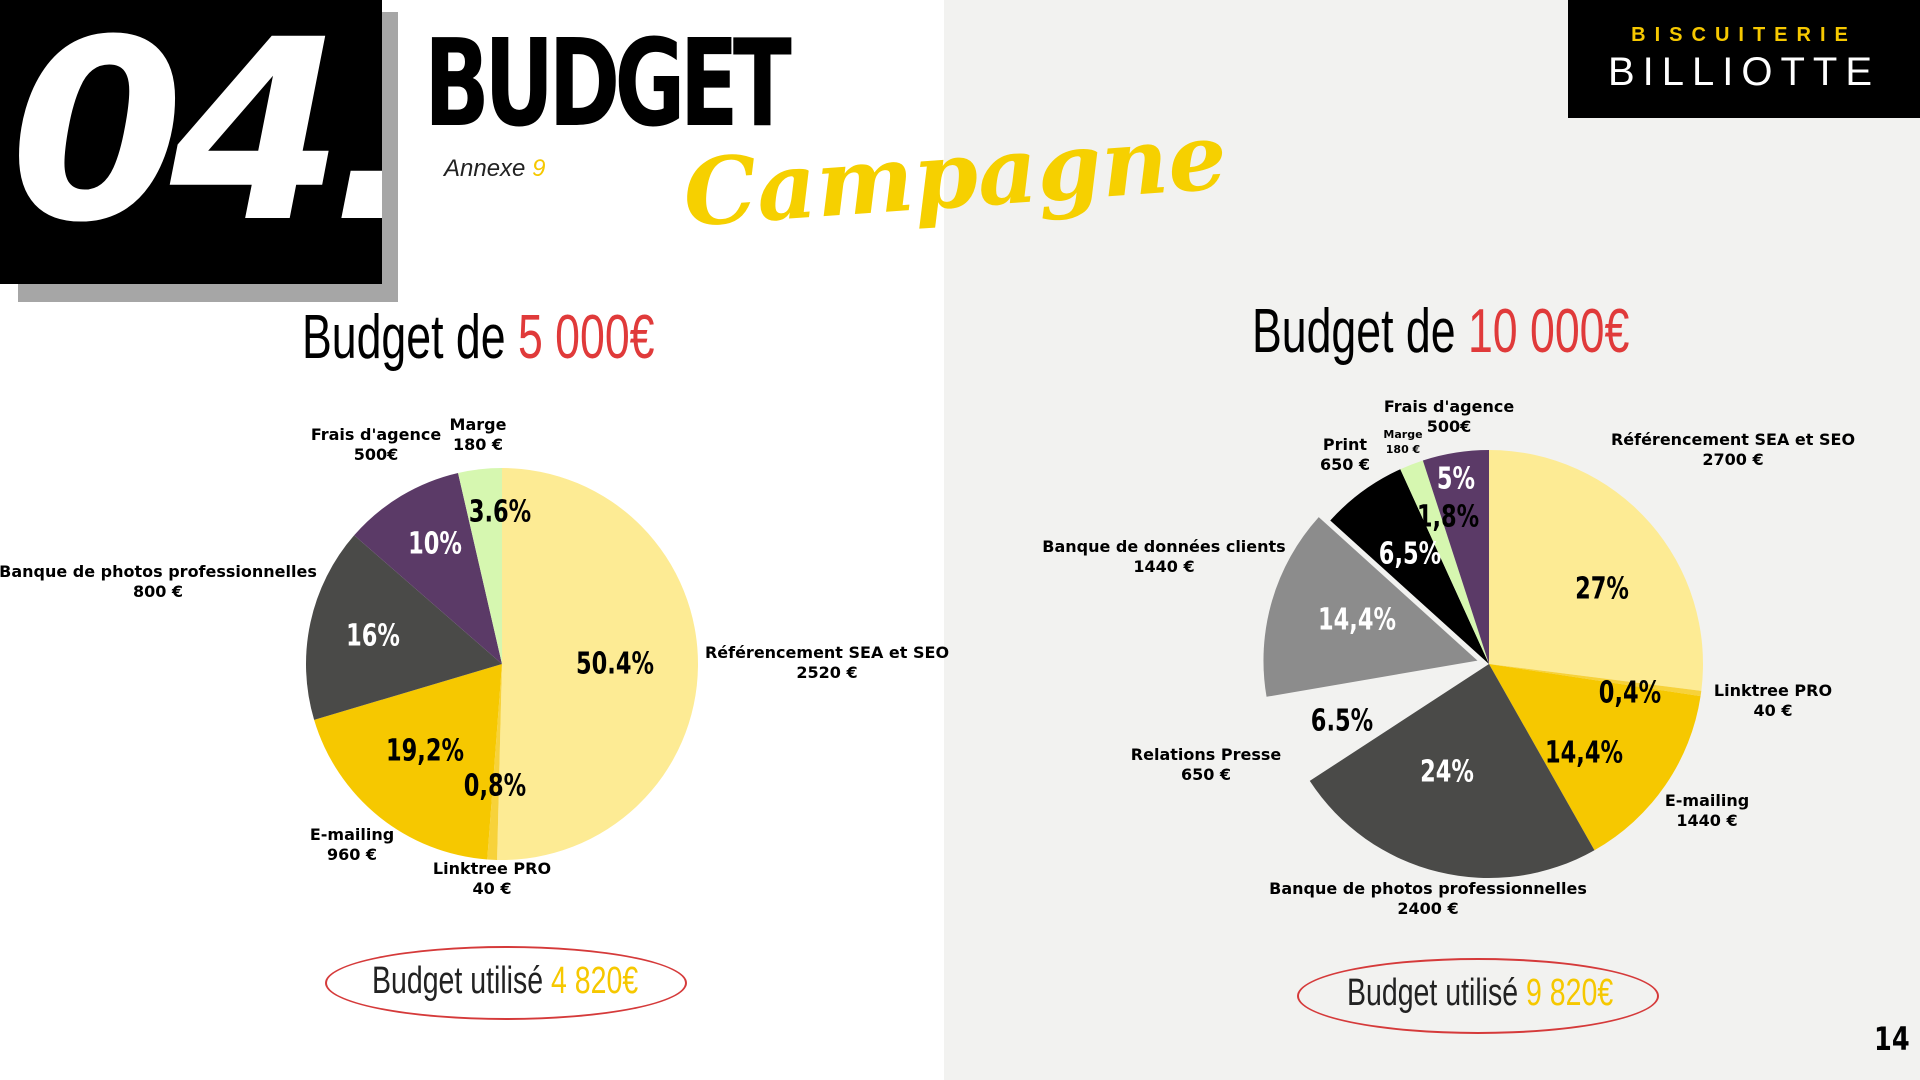 This screenshot has width=1920, height=1080. Describe the element at coordinates (1345, 444) in the screenshot. I see `pie-category-label-print: Print` at that location.